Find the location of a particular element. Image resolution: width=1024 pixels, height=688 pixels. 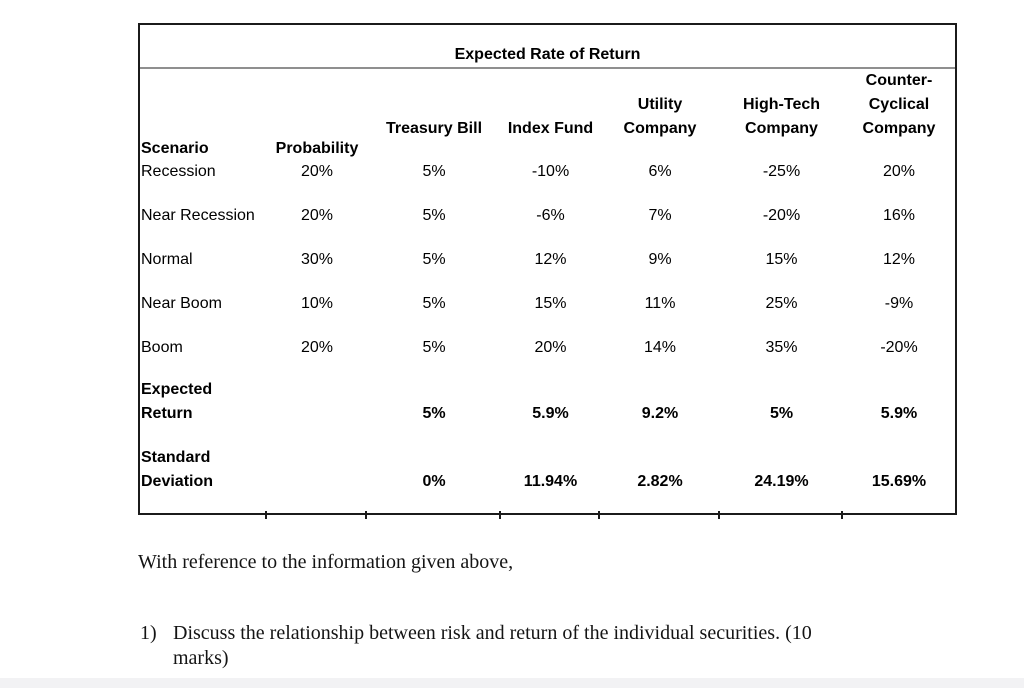

cell-utility: 2.82% is located at coordinates (660, 481).